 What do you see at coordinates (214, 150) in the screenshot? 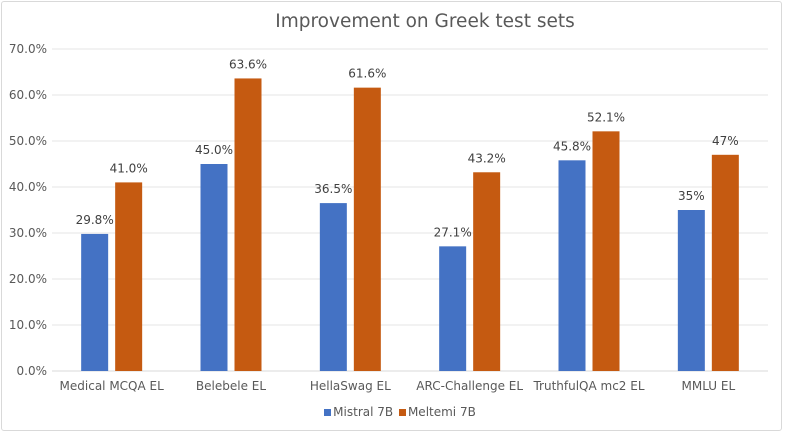
I see `data-label: 45.0%` at bounding box center [214, 150].